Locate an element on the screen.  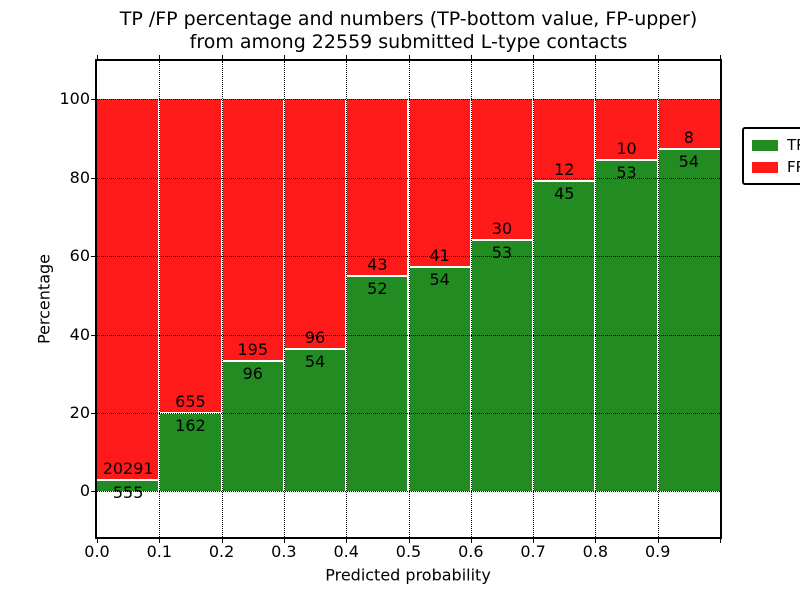
bar-label-fp: 10 is located at coordinates (626, 149).